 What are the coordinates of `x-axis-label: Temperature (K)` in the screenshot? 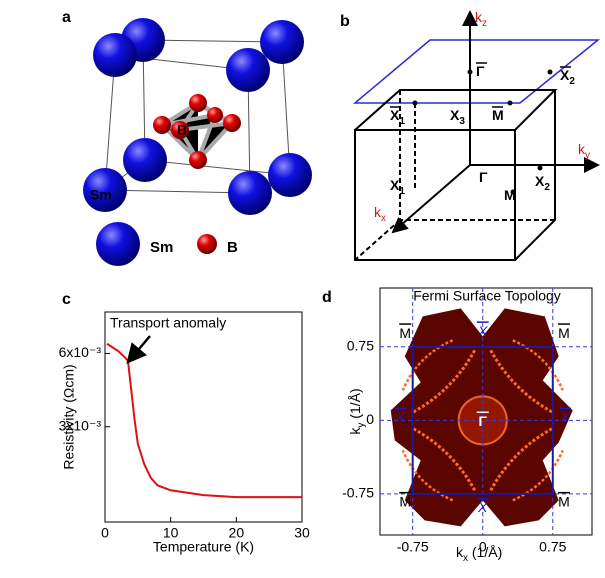 It's located at (203, 547).